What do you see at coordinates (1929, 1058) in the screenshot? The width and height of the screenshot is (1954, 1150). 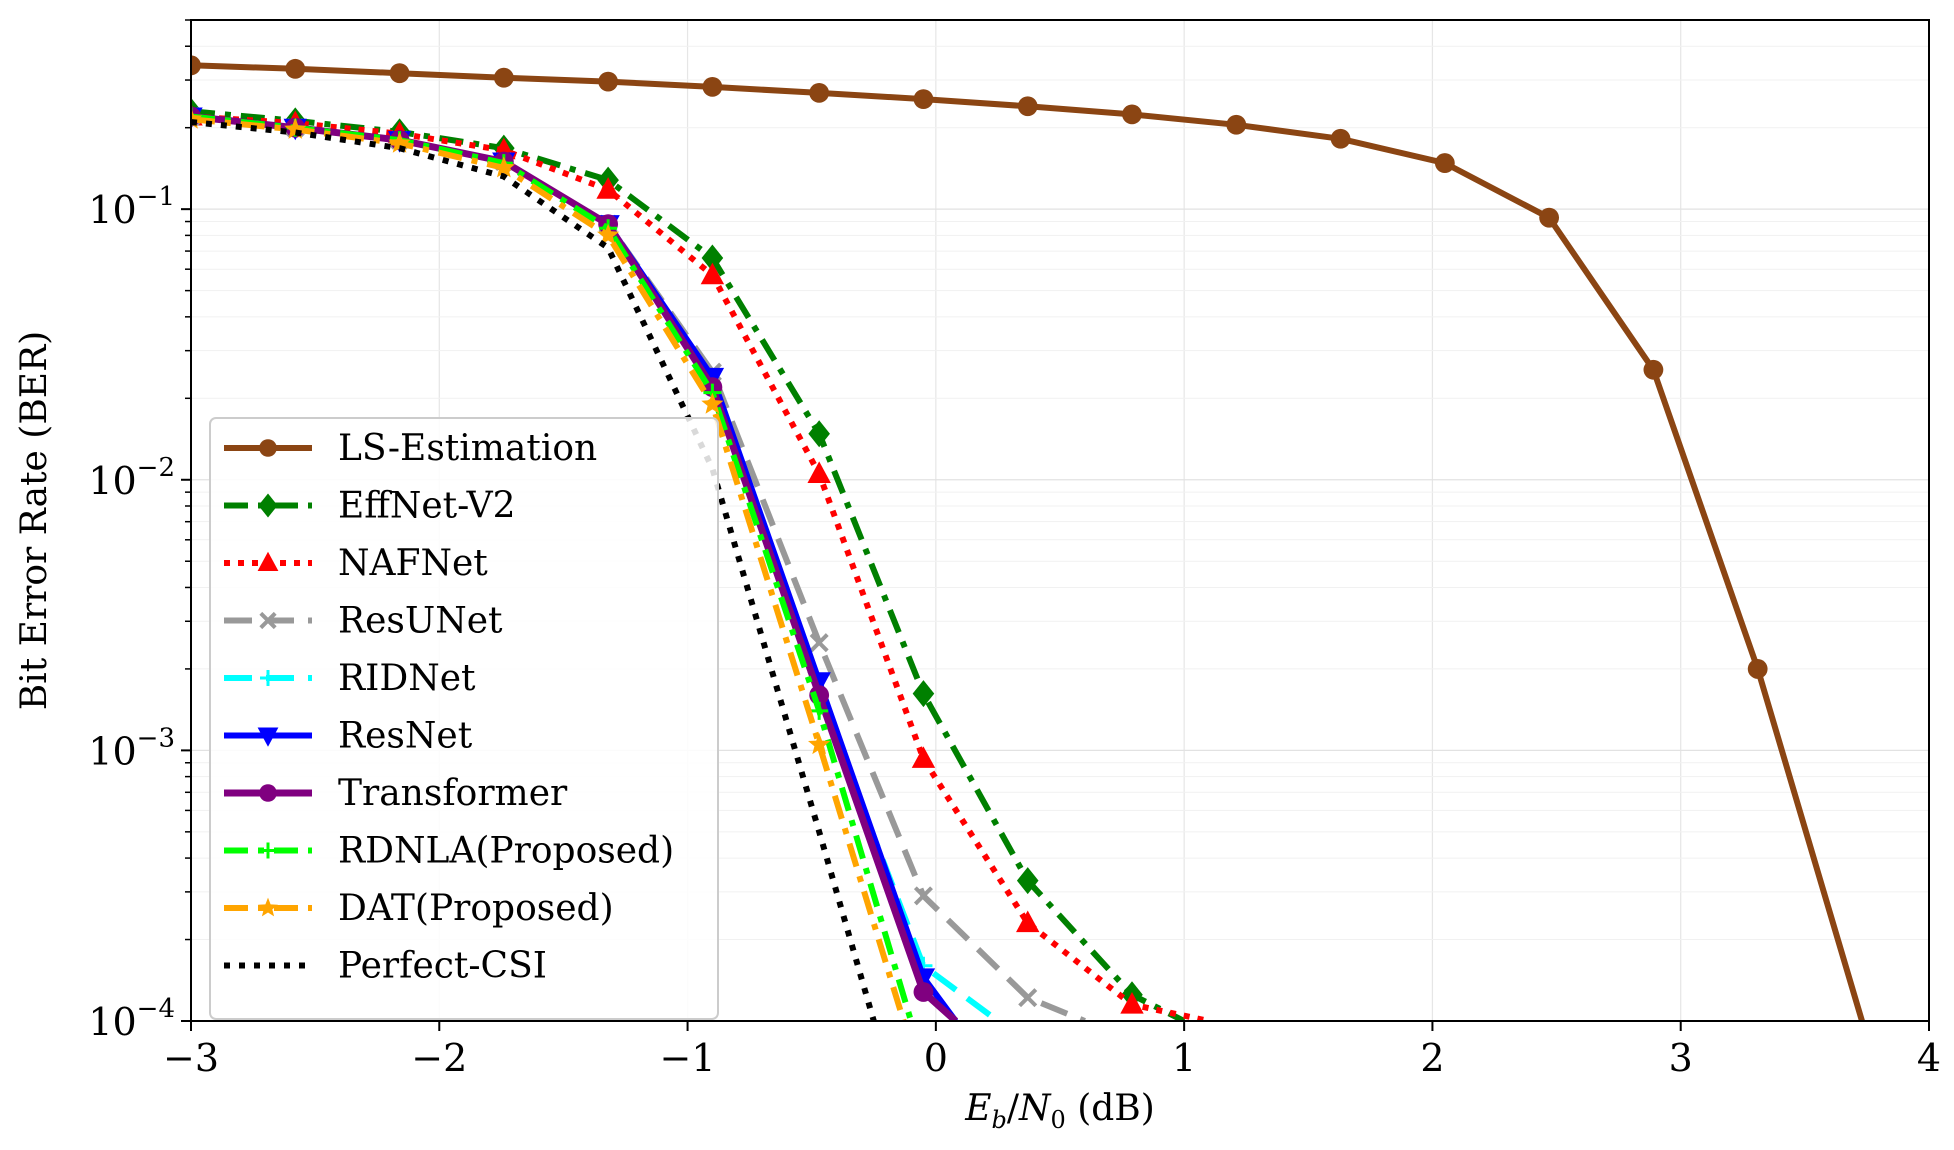 I see `x-tick-label: 4` at bounding box center [1929, 1058].